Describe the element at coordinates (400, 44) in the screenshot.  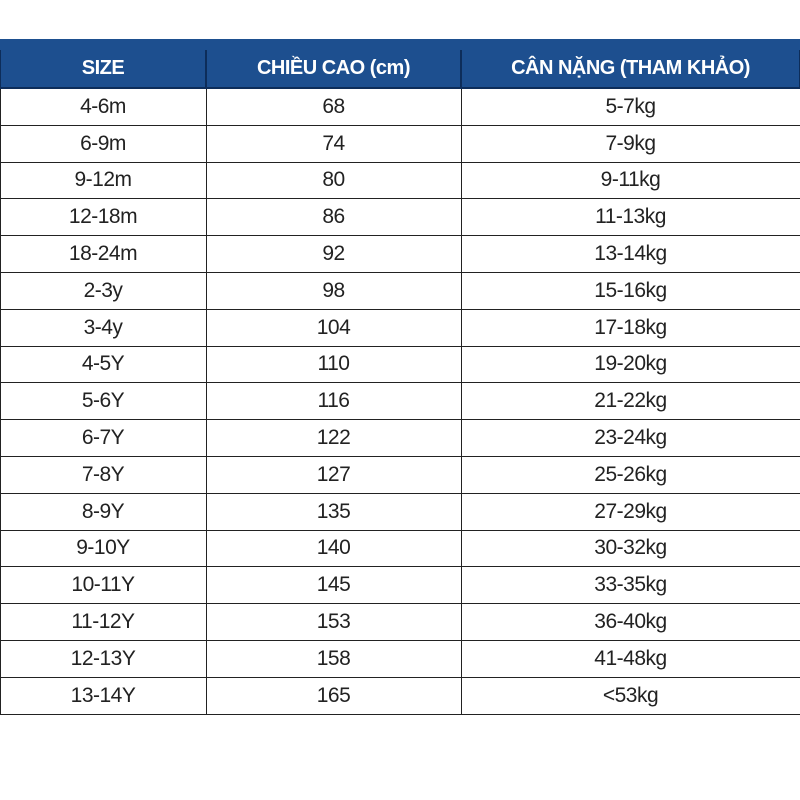
I see `table-top-band` at that location.